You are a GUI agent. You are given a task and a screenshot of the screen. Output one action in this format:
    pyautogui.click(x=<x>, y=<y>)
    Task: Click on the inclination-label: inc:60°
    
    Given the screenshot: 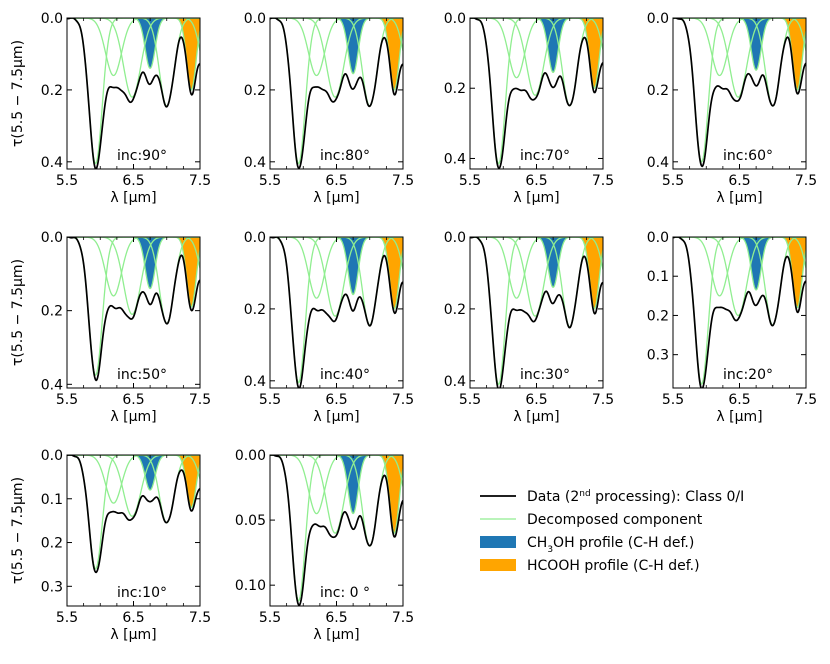 What is the action you would take?
    pyautogui.click(x=748, y=156)
    